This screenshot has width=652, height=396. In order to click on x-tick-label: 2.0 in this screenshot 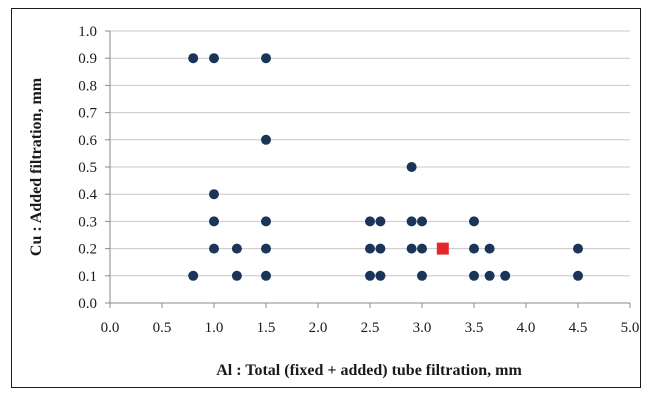, I will do `click(318, 328)`.